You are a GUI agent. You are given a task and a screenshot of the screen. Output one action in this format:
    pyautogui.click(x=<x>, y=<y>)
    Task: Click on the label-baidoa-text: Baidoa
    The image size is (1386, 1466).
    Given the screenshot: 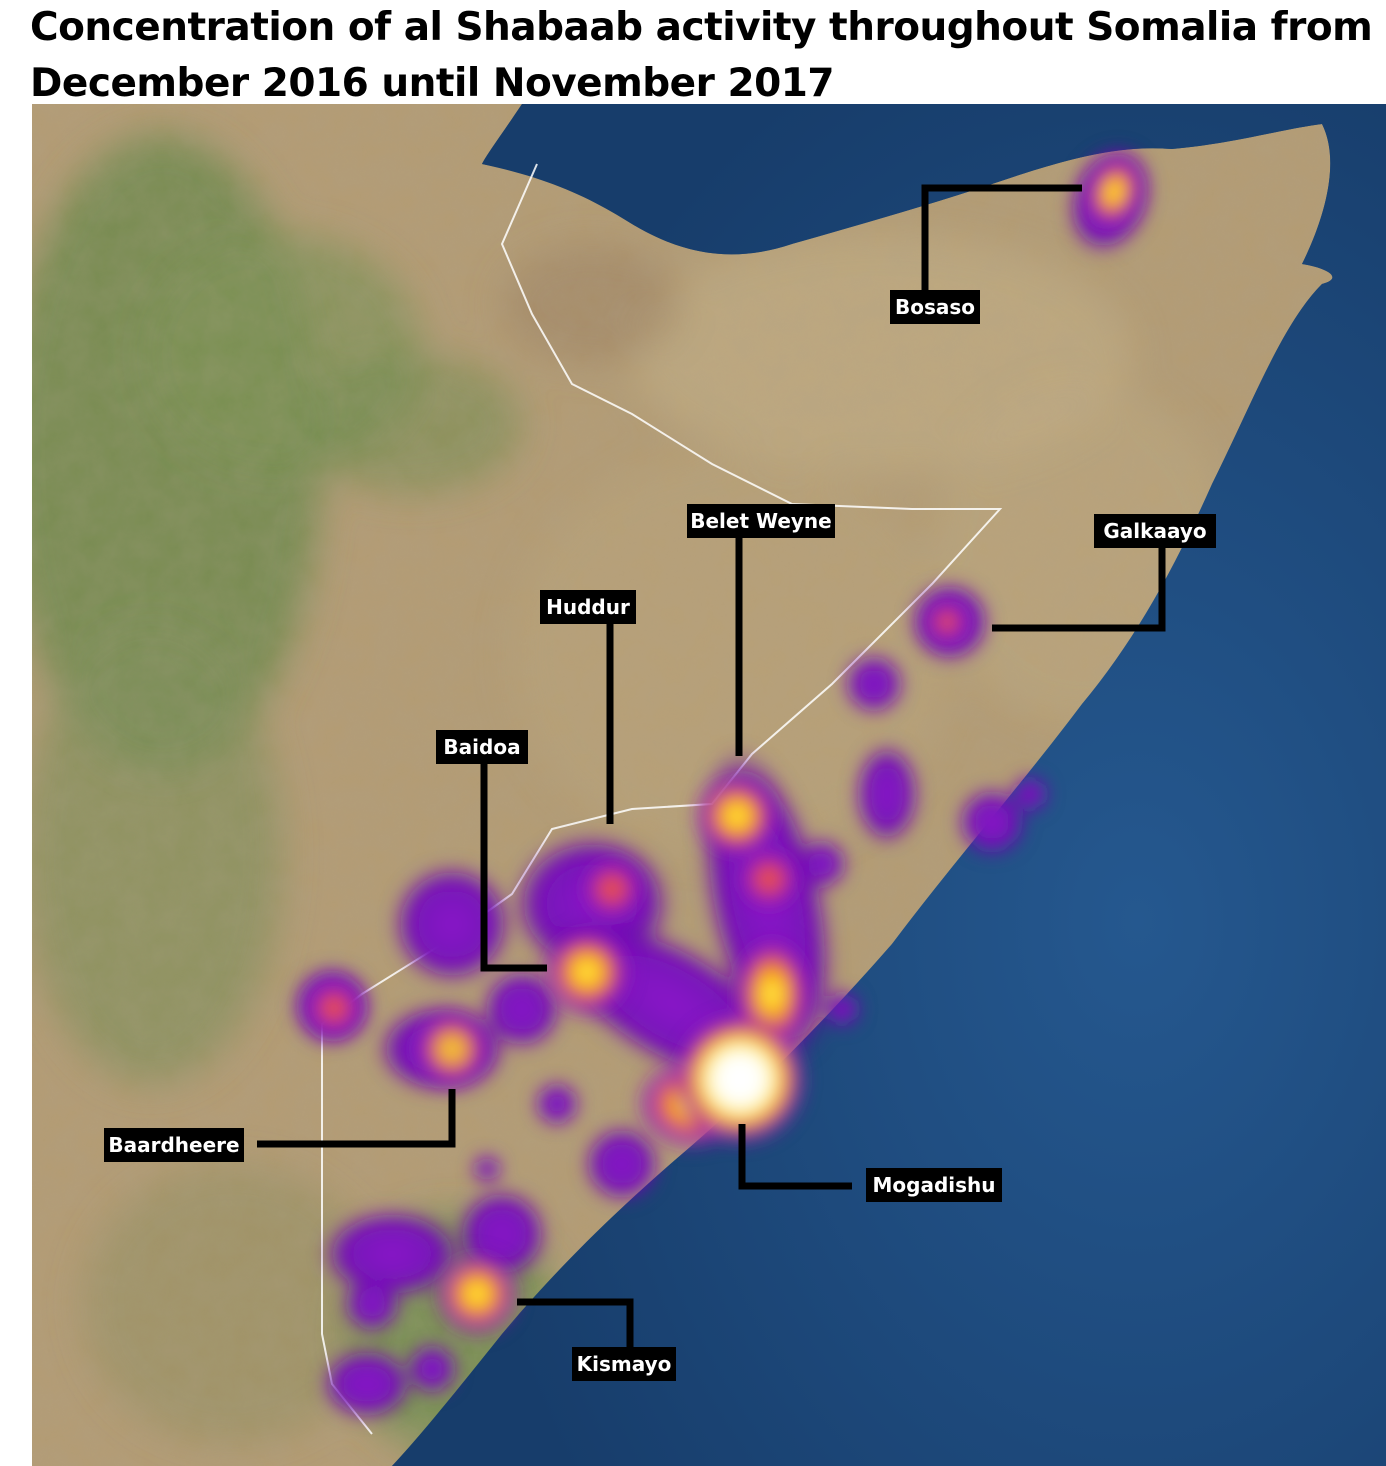 What is the action you would take?
    pyautogui.click(x=481, y=747)
    